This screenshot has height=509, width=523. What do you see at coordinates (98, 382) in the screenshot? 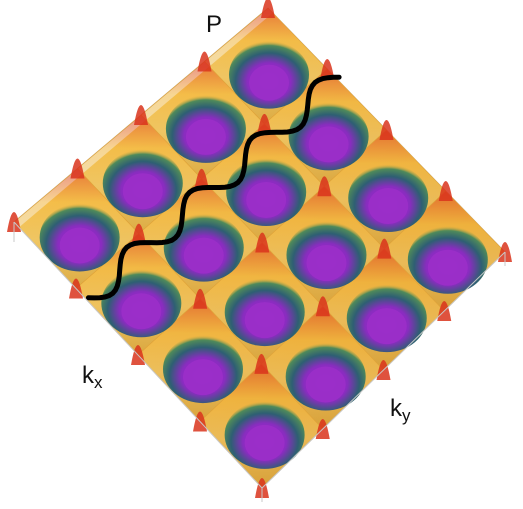
I see `kx-axis-sub: x` at bounding box center [98, 382].